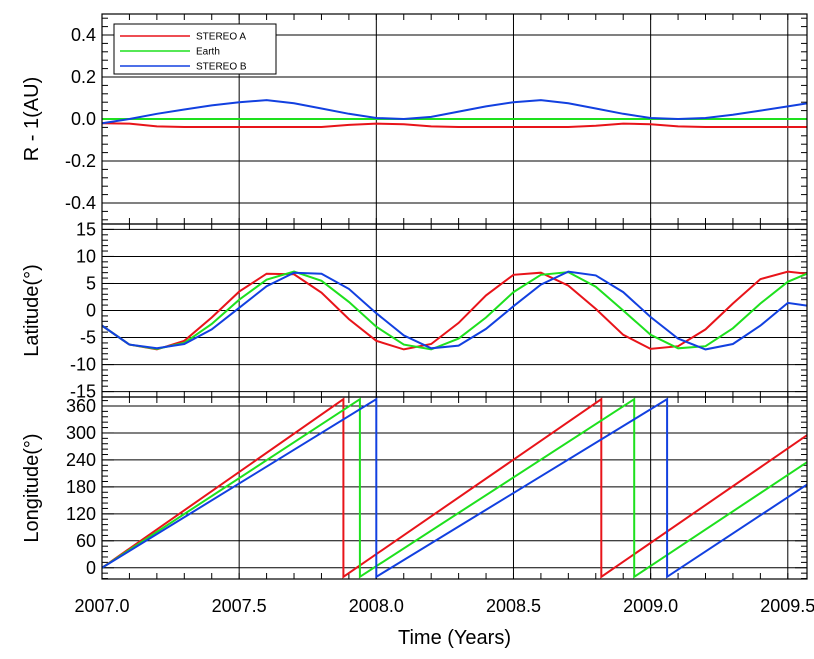 The image size is (814, 659). Describe the element at coordinates (83, 365) in the screenshot. I see `y-tick-label: -10` at that location.